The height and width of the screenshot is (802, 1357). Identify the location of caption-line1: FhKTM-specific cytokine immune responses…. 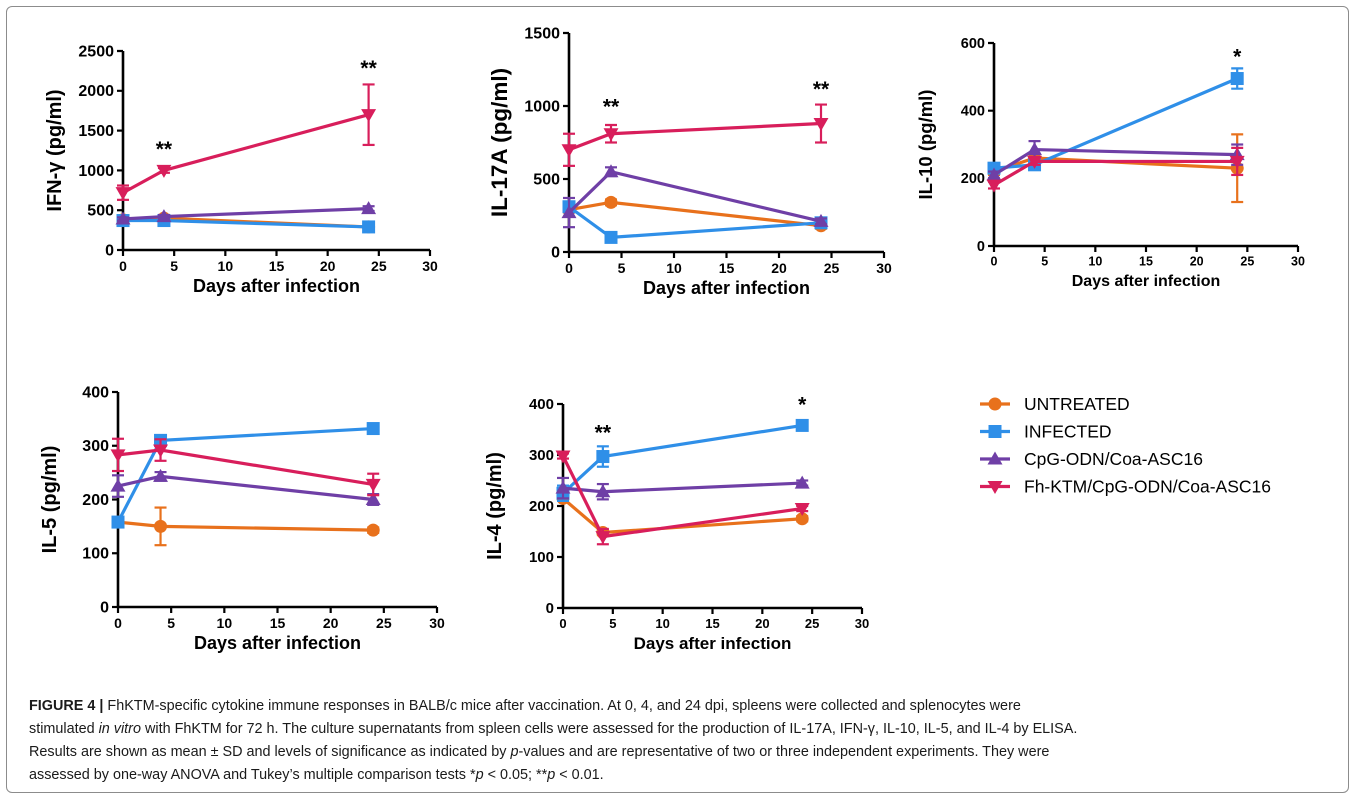
(564, 706).